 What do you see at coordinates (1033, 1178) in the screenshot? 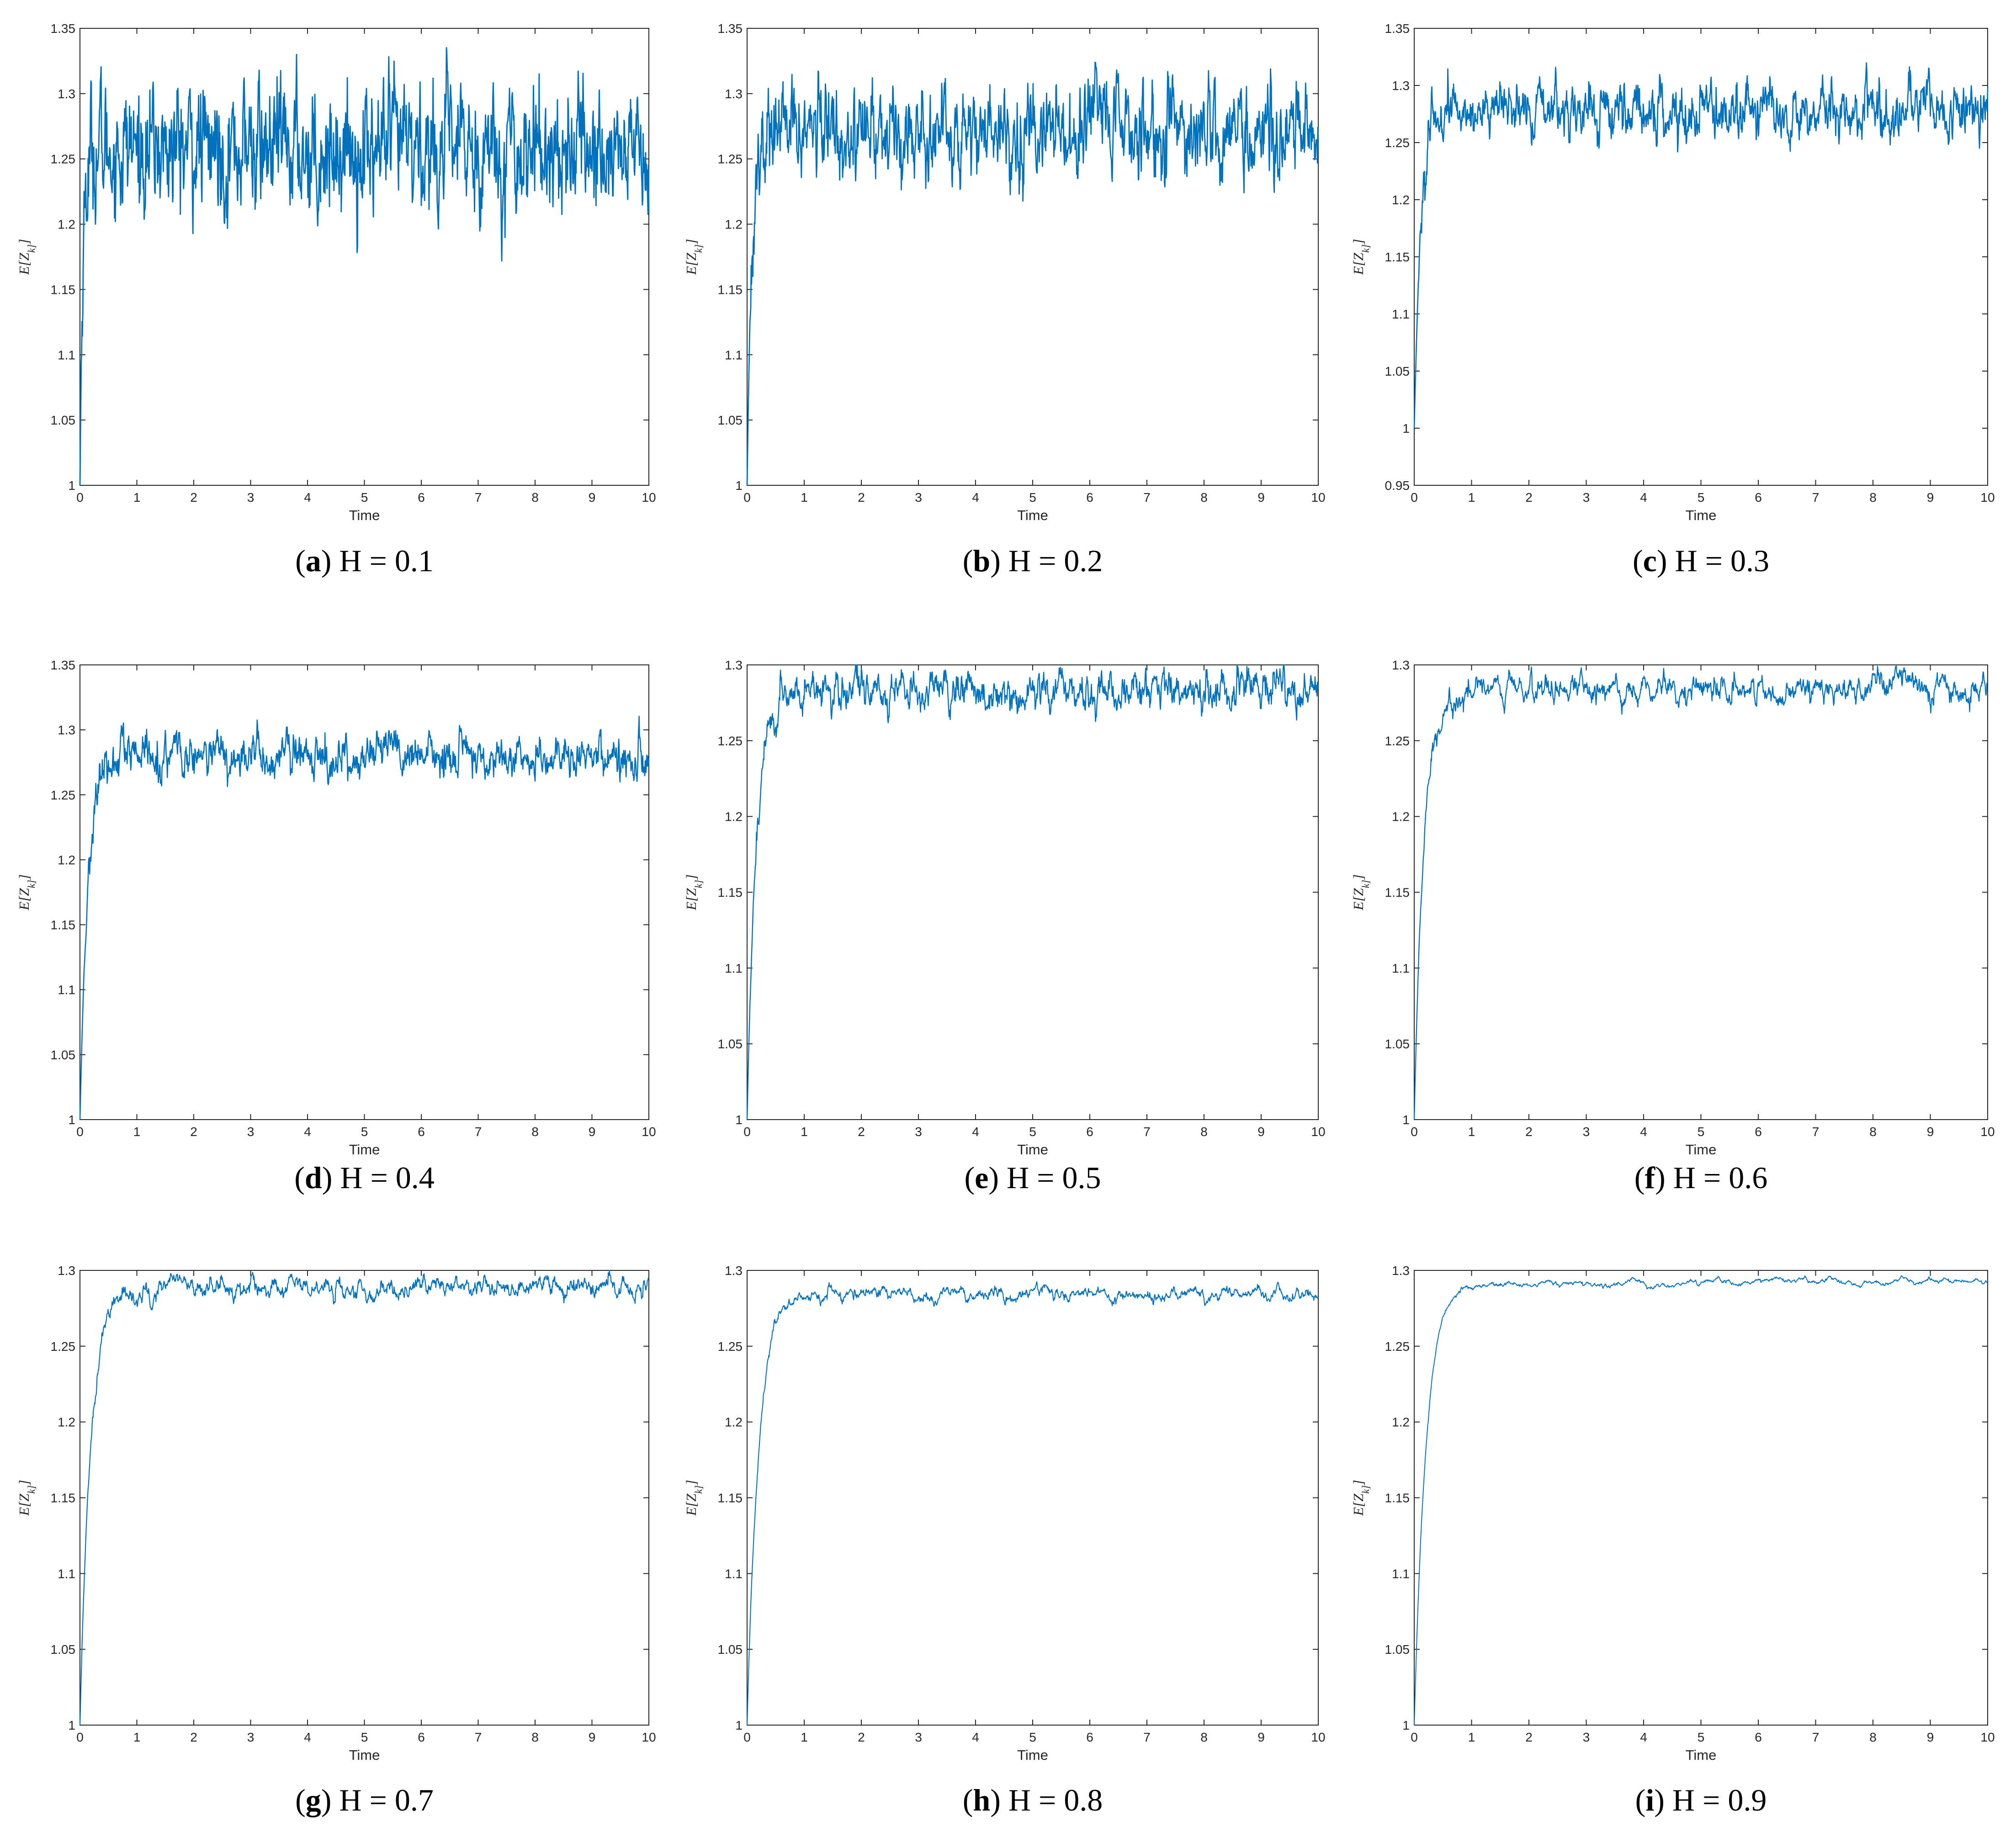
I see `panel-caption: (e) H = 0.5` at bounding box center [1033, 1178].